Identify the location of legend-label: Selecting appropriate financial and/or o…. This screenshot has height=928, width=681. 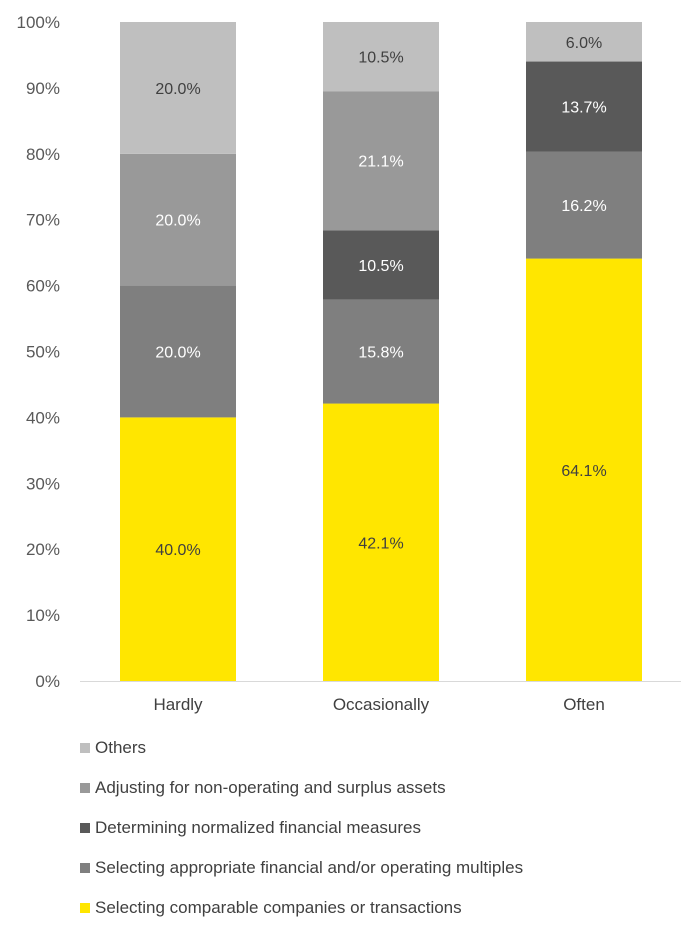
(309, 867).